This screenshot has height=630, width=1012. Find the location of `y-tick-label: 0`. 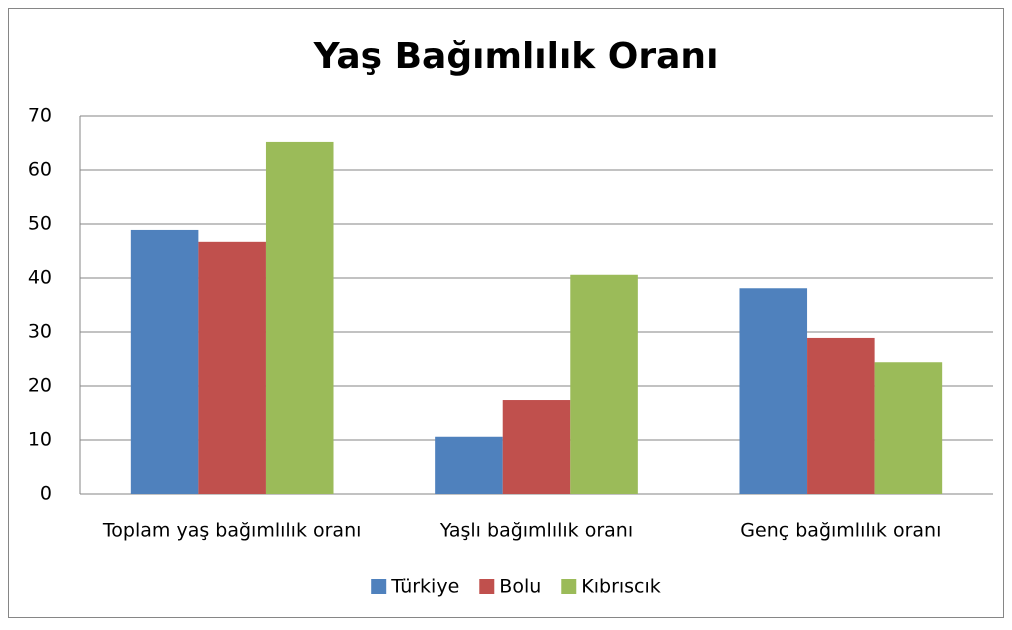

y-tick-label: 0 is located at coordinates (46, 494).